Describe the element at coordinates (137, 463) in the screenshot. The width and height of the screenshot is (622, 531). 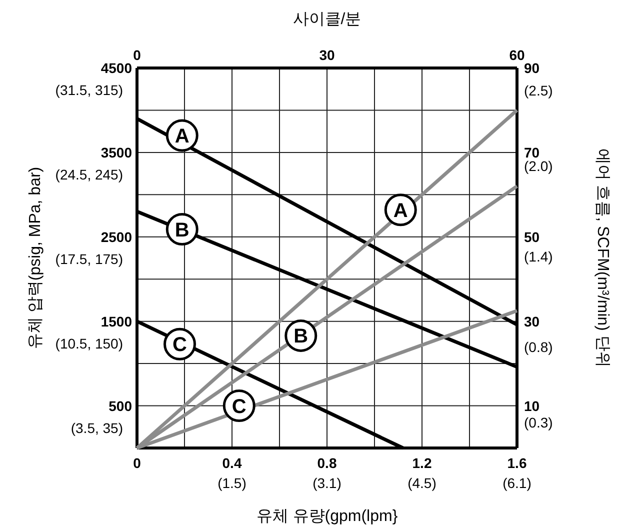
I see `x-tick-label: 0` at that location.